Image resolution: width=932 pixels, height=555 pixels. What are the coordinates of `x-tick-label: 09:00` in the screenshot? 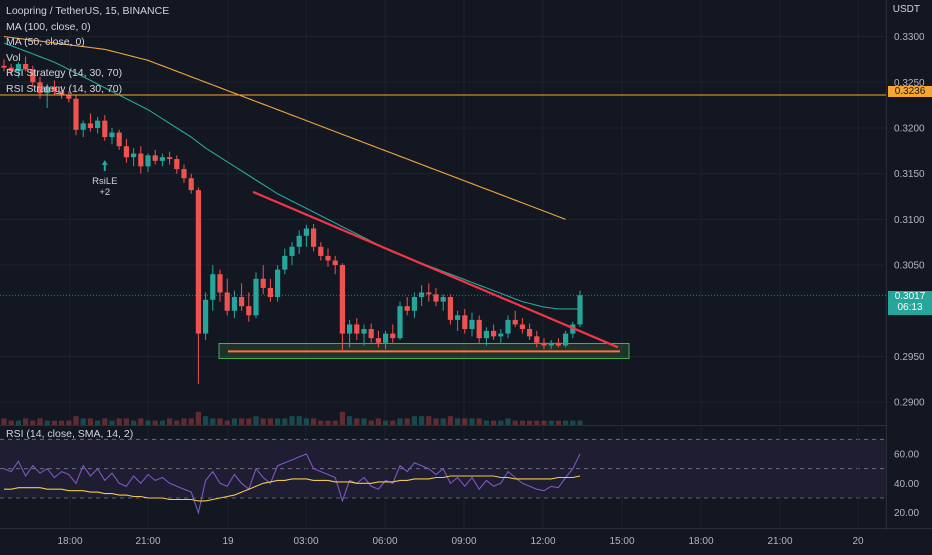 It's located at (463, 541).